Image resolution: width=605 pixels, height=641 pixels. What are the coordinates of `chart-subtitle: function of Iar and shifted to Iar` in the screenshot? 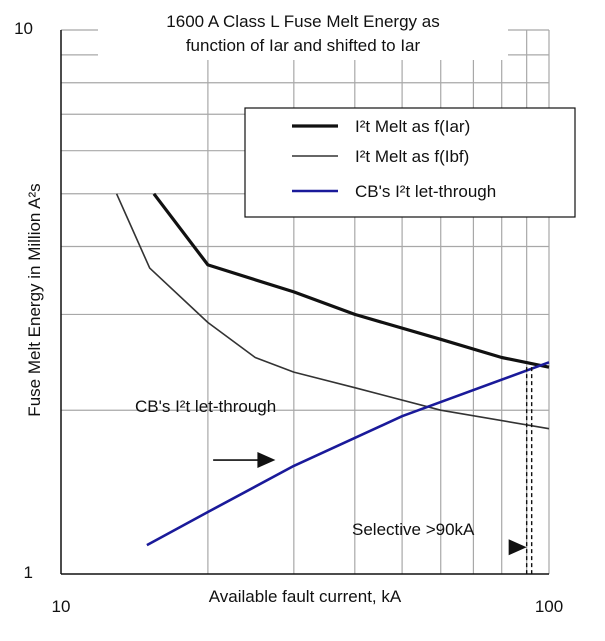 It's located at (303, 45).